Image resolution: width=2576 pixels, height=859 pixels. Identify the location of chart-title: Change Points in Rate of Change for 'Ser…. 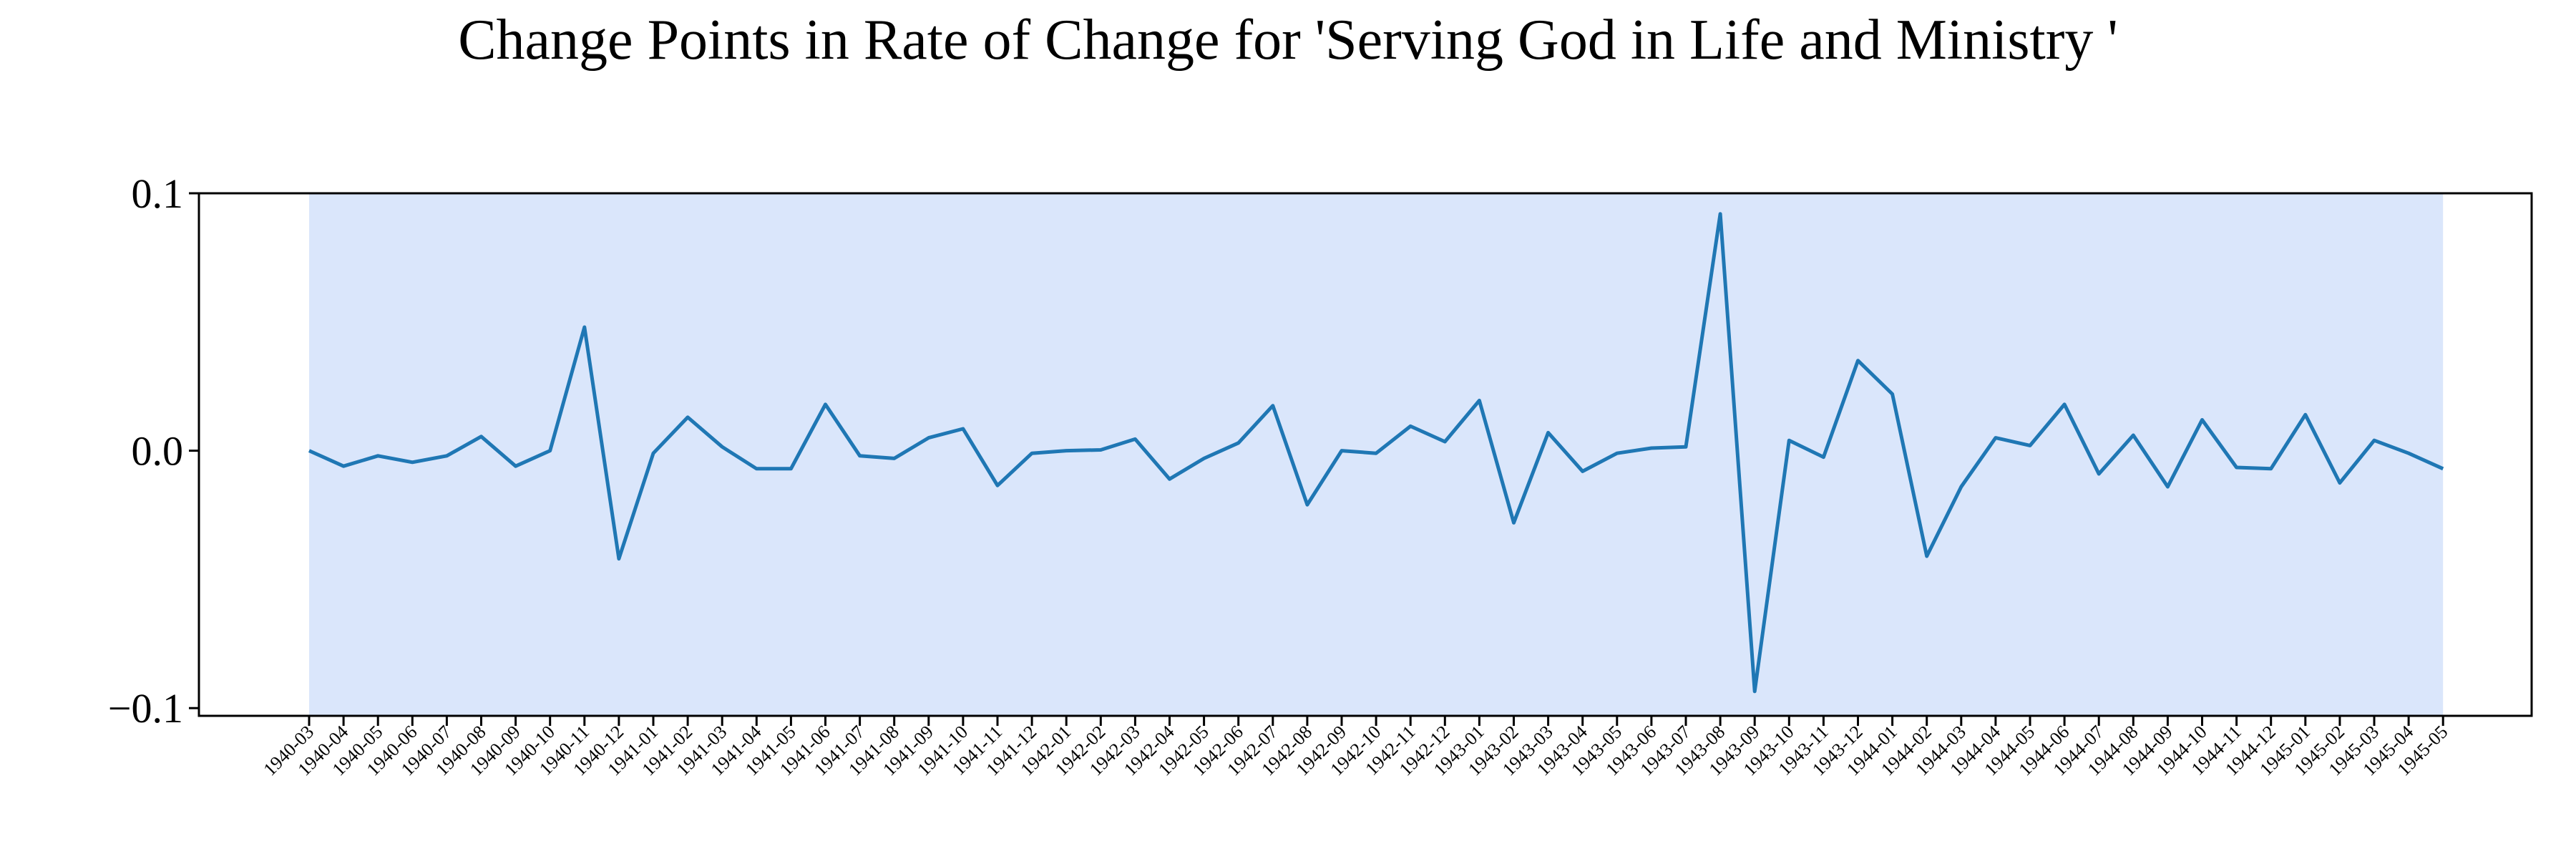
(1288, 40).